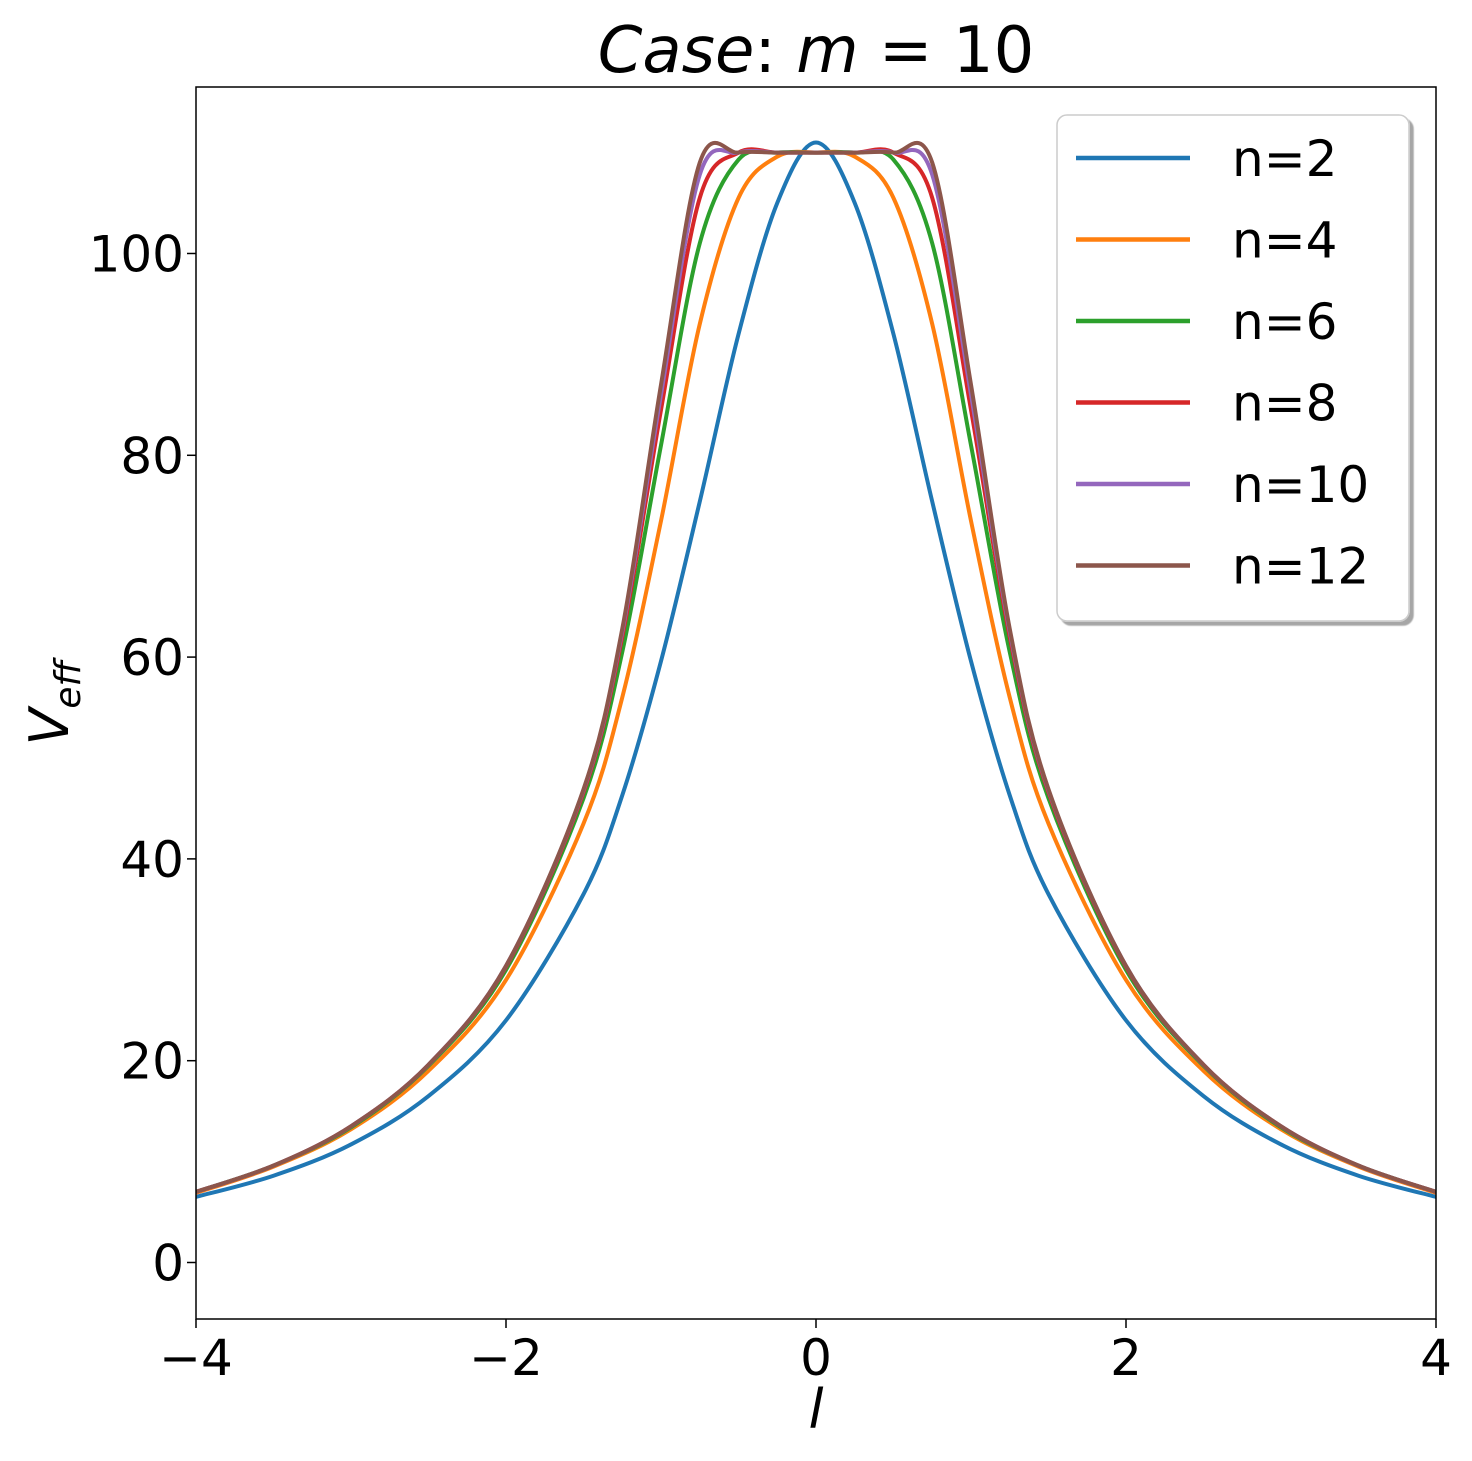  Describe the element at coordinates (1222, 363) in the screenshot. I see `legend-items: n=2 n=4 n=6 n=8 n=10 n=12` at that location.